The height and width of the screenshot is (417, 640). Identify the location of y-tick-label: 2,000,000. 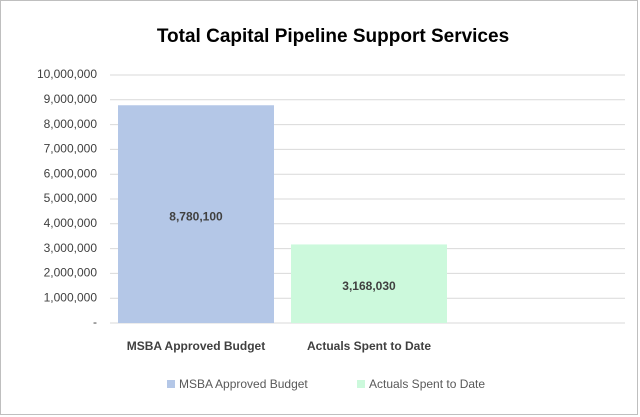
(71, 273).